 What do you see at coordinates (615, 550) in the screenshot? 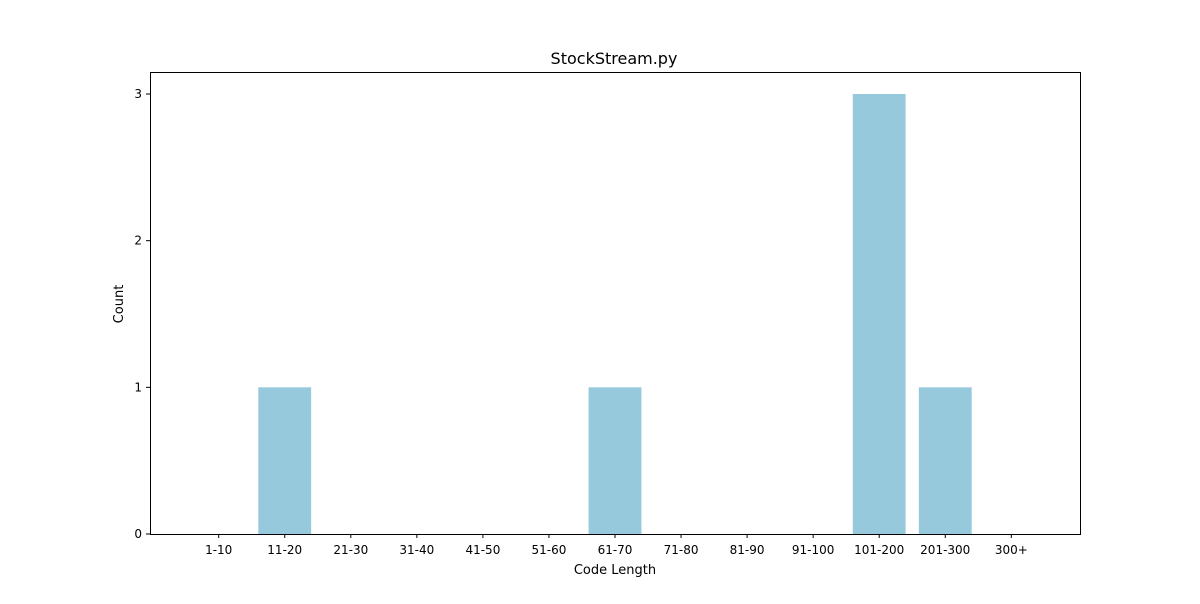
I see `x-tick-label: 61-70` at bounding box center [615, 550].